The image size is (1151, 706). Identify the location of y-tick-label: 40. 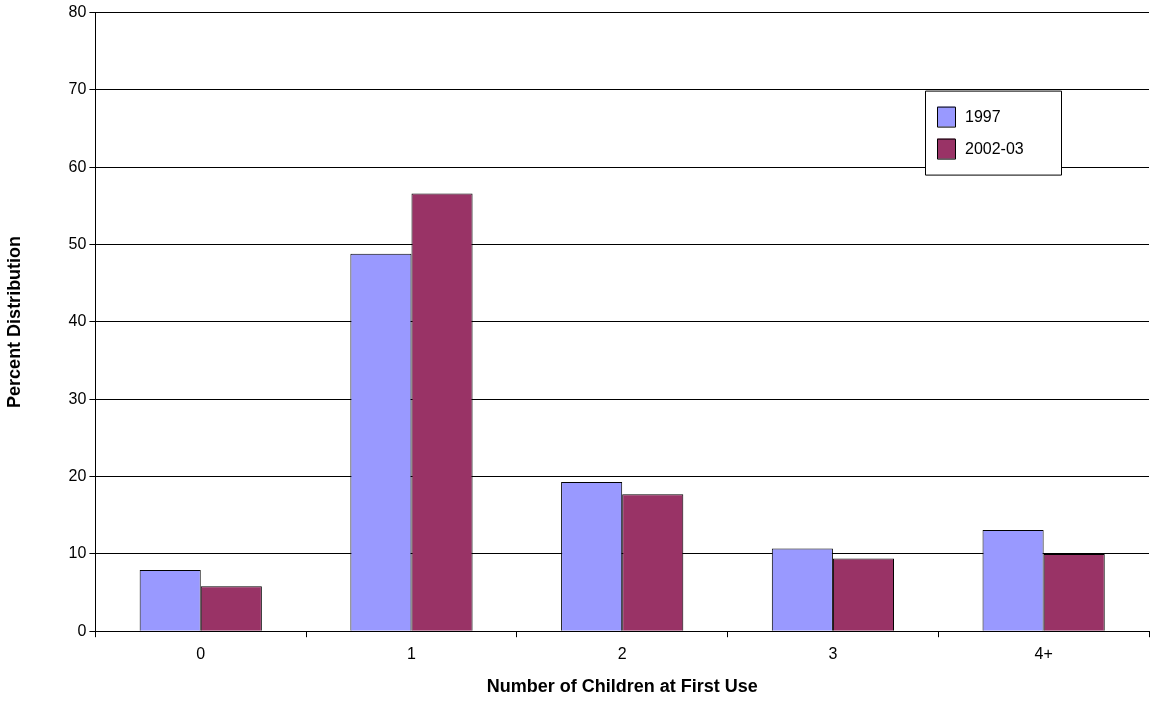
(77, 321).